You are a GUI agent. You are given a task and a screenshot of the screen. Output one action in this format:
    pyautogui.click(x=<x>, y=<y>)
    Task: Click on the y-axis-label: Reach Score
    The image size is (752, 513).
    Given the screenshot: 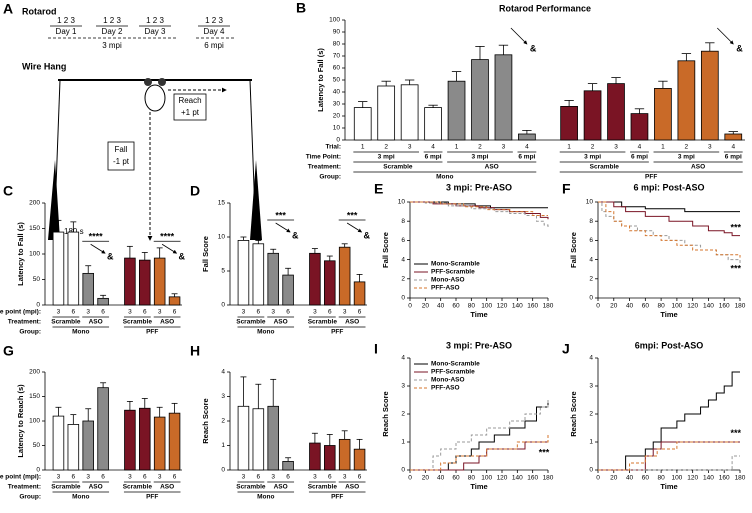 What is the action you would take?
    pyautogui.click(x=573, y=413)
    